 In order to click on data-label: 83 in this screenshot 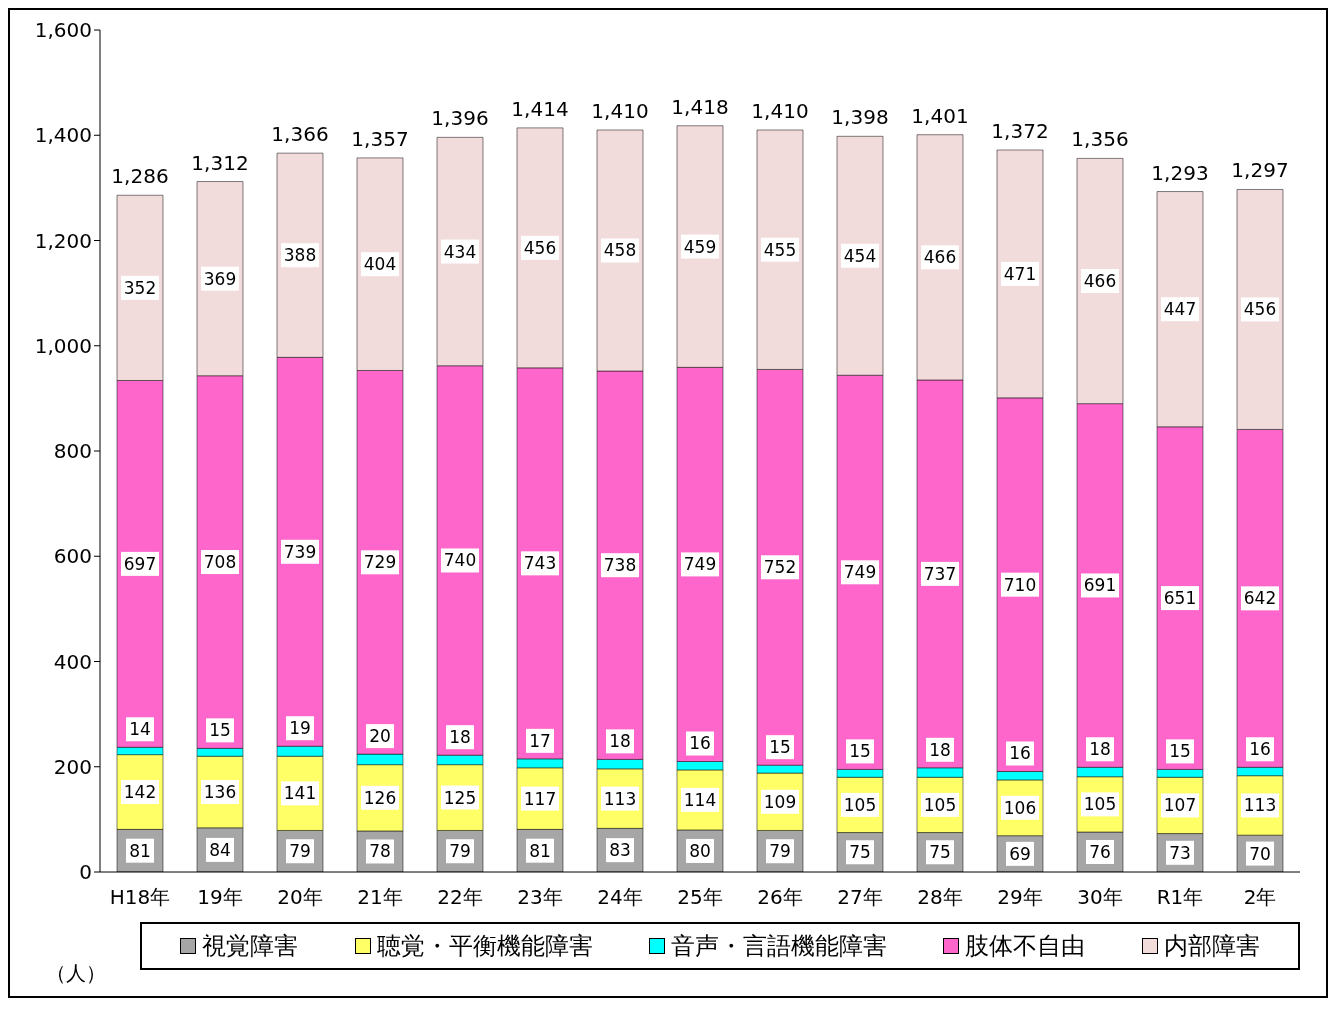, I will do `click(620, 850)`.